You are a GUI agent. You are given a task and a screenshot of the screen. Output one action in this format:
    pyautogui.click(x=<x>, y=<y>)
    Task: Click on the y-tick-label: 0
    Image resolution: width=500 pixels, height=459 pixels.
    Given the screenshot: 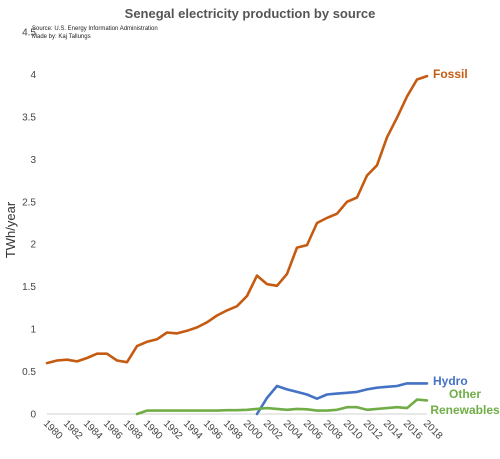 What is the action you would take?
    pyautogui.click(x=33, y=415)
    